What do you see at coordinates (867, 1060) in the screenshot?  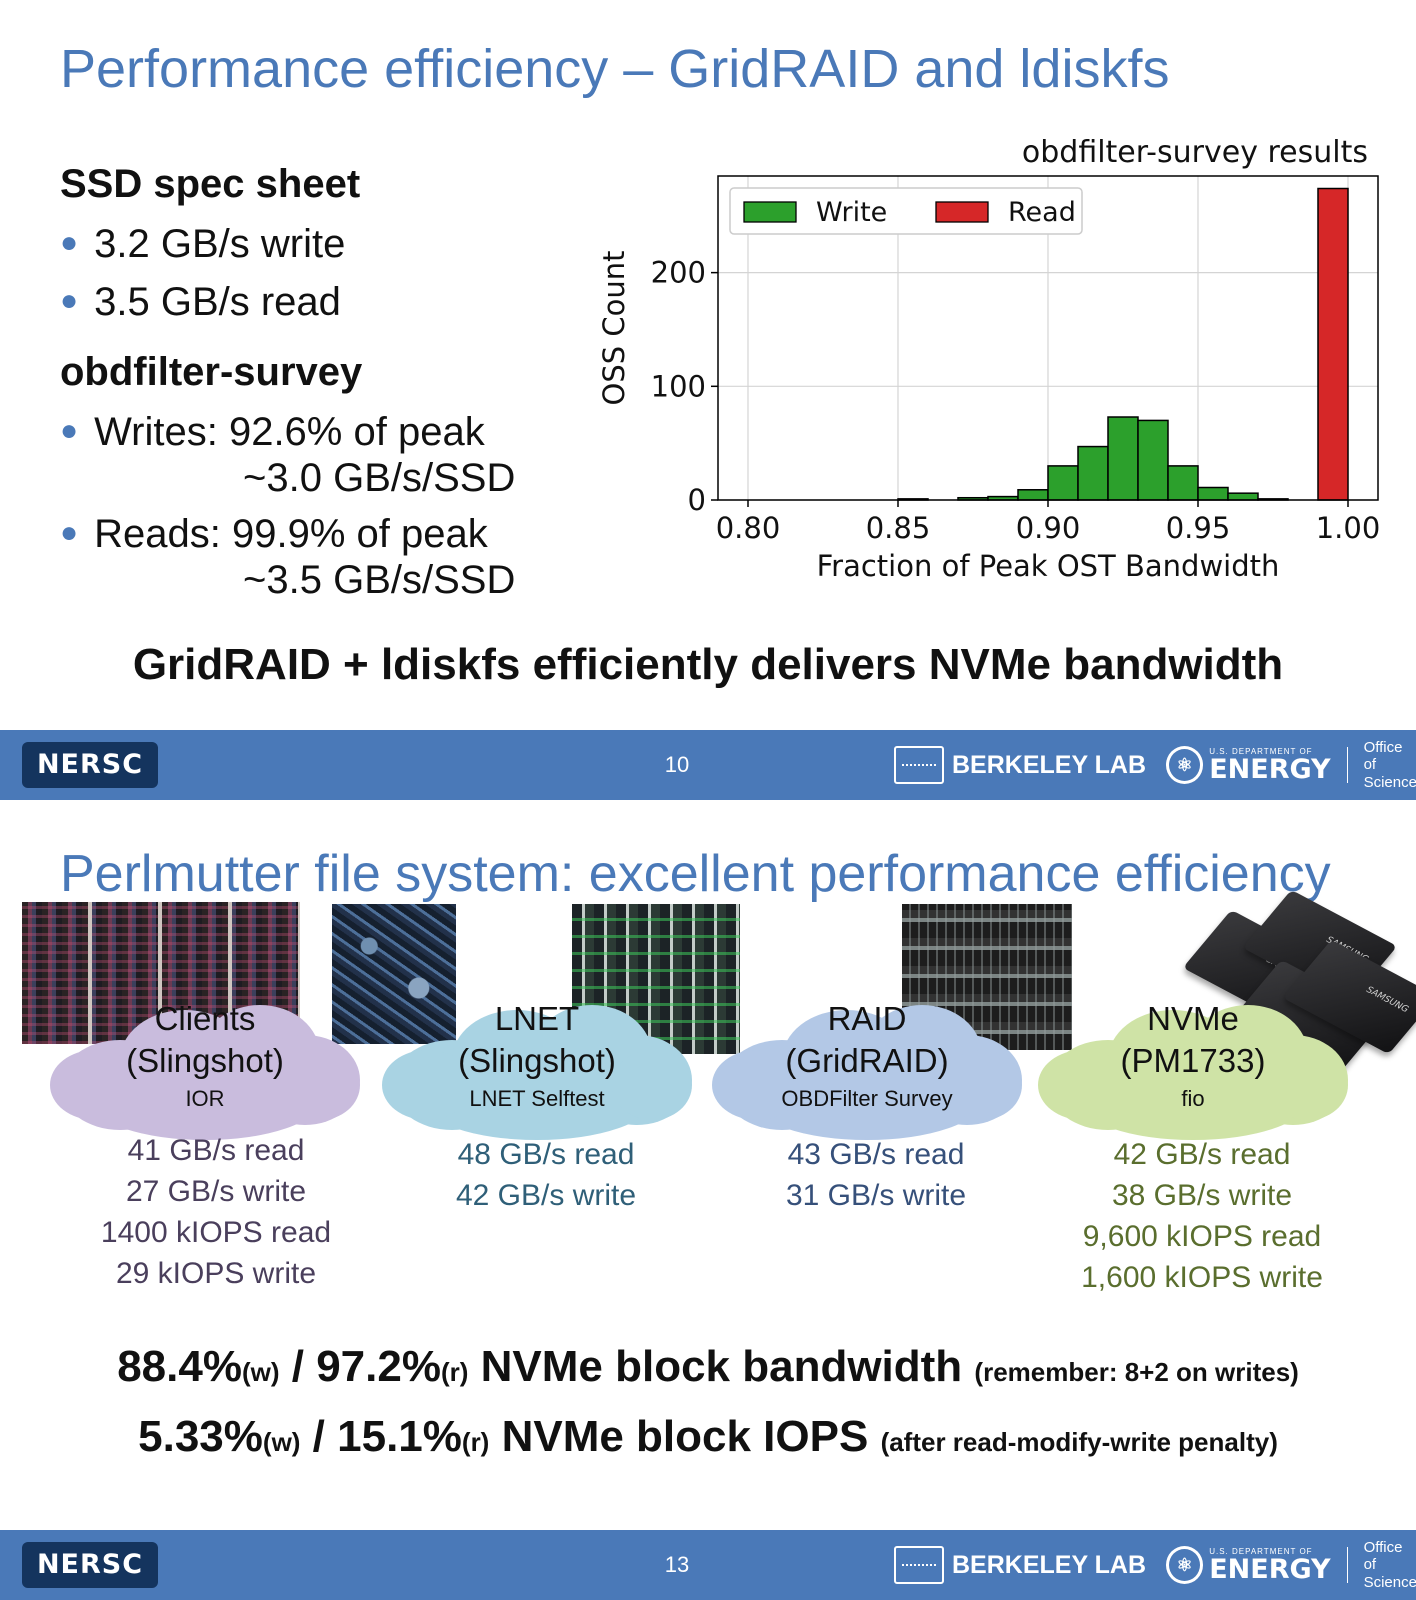 I see `layer-subtitle: (GridRAID)` at bounding box center [867, 1060].